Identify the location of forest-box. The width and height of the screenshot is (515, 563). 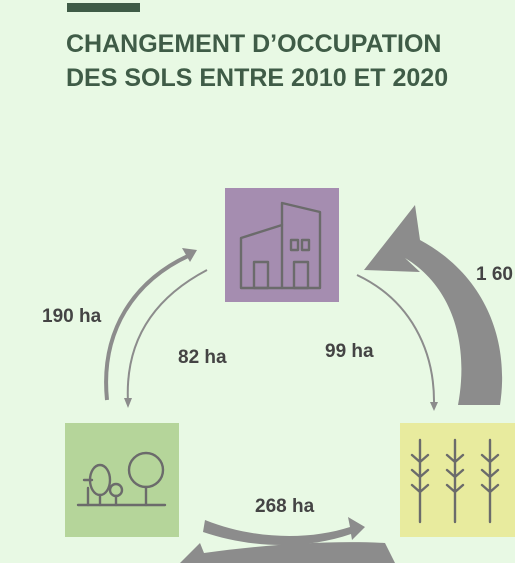
(122, 480).